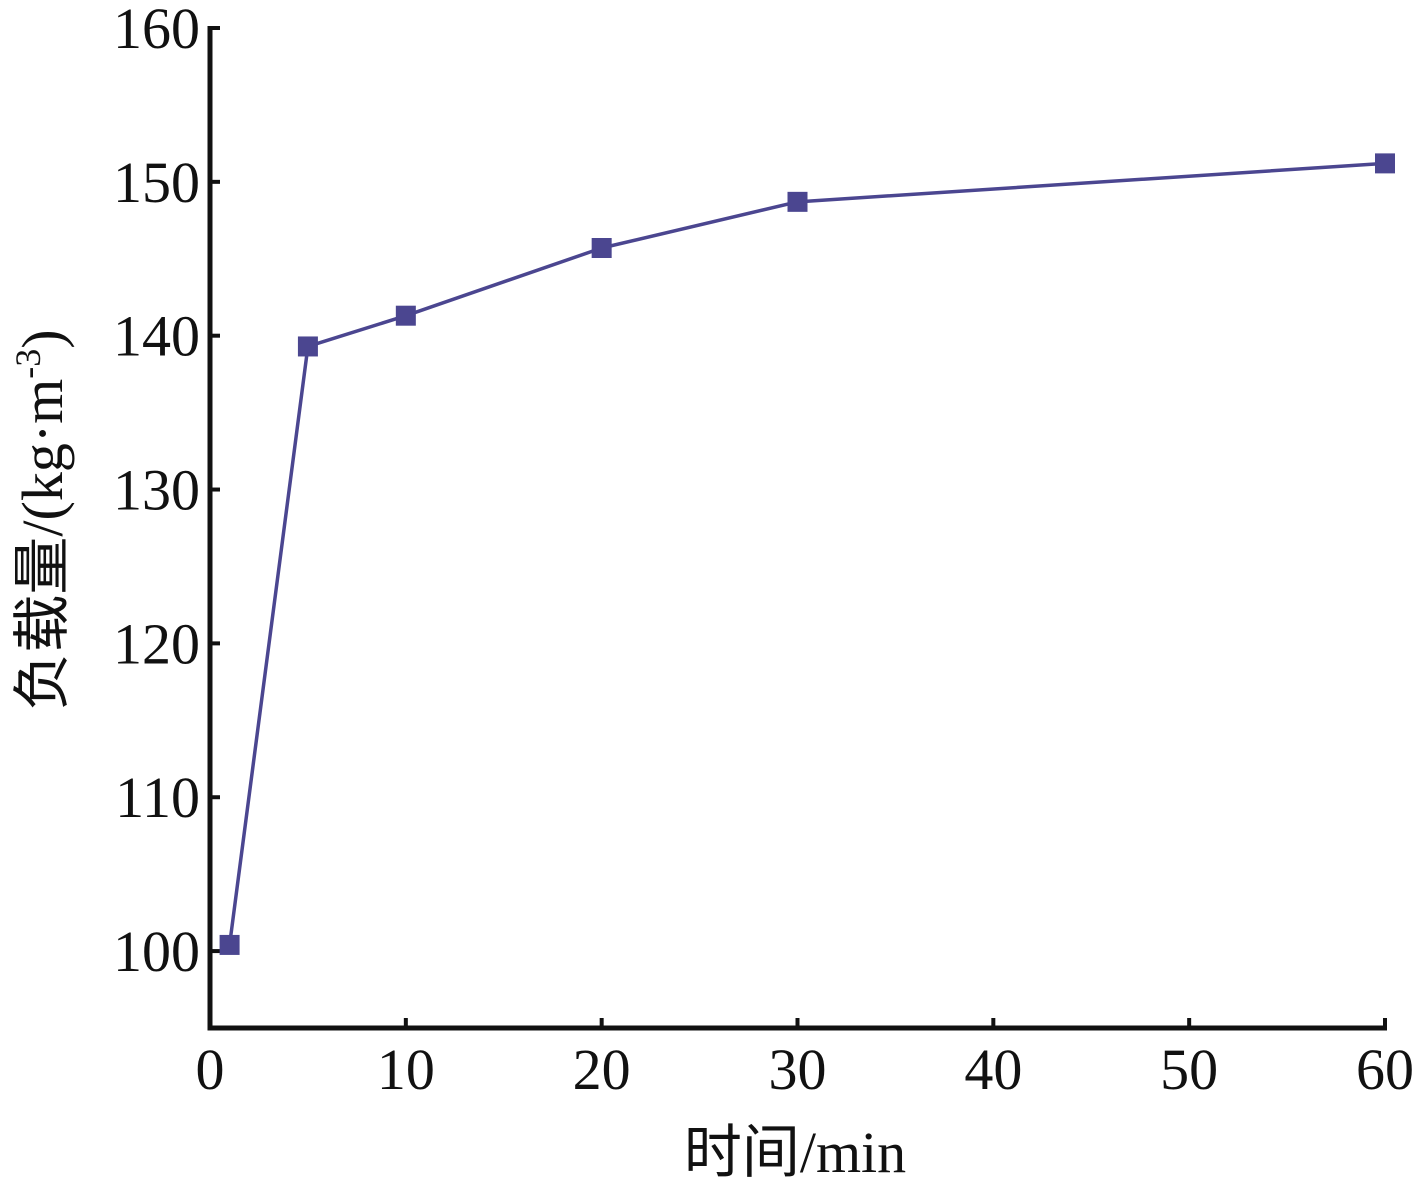 Image resolution: width=1417 pixels, height=1181 pixels. I want to click on y-axis-title: 负载量/(kg·m-3), so click(41, 519).